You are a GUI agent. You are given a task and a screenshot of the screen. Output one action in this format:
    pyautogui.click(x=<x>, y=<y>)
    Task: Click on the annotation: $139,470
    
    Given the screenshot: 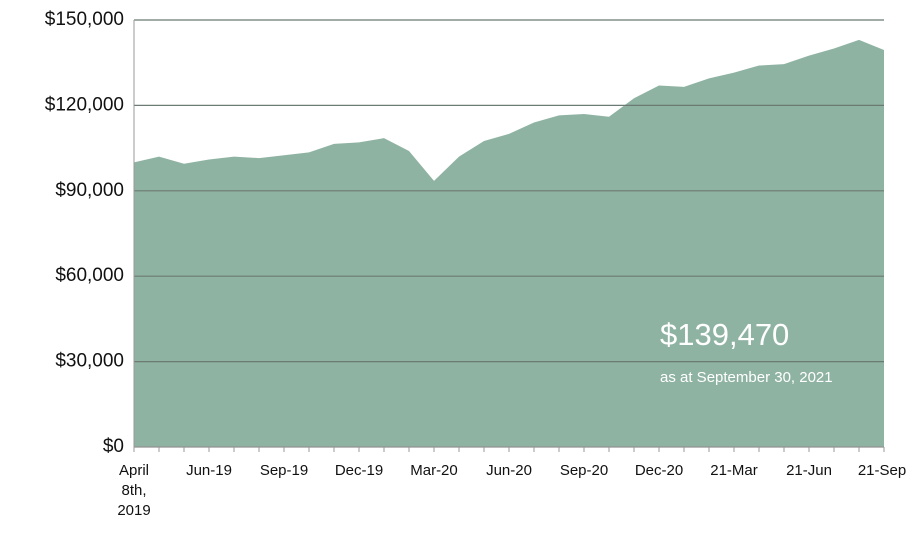 What is the action you would take?
    pyautogui.click(x=724, y=334)
    